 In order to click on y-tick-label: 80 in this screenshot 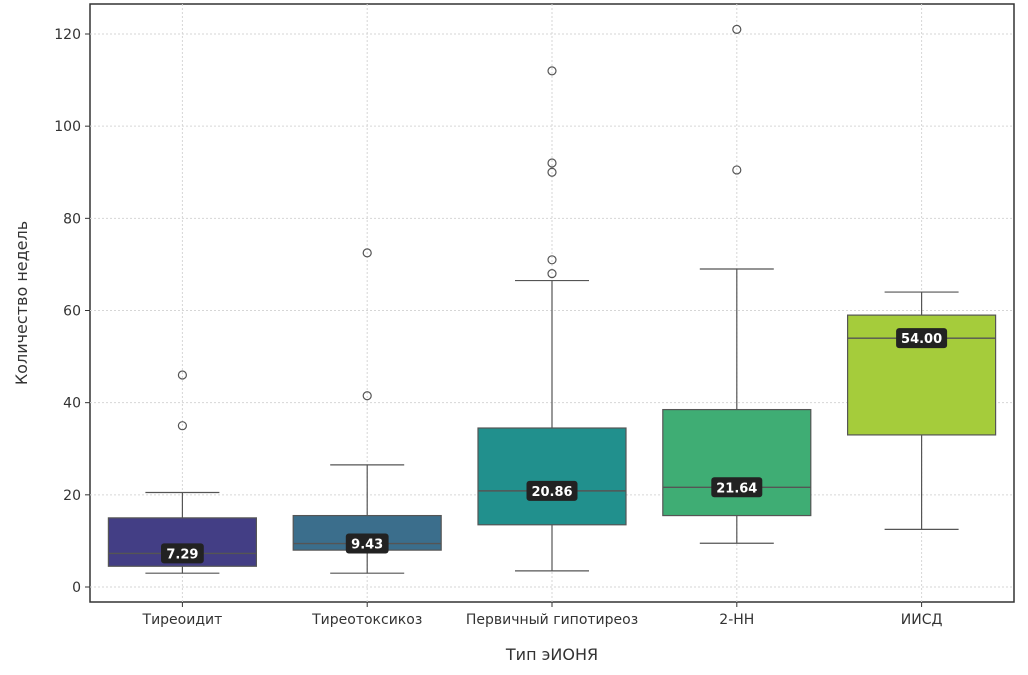, I will do `click(72, 219)`.